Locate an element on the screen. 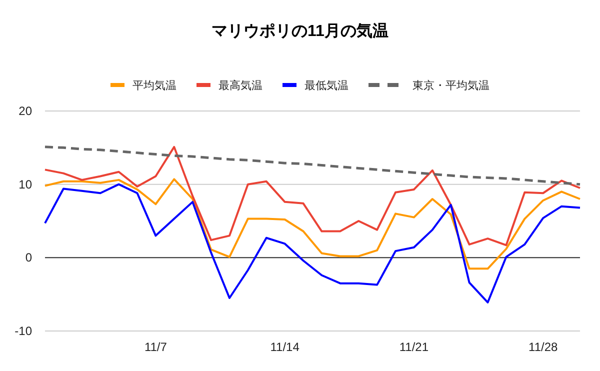 This screenshot has height=371, width=600. x-tick-label: 11/7 is located at coordinates (156, 347).